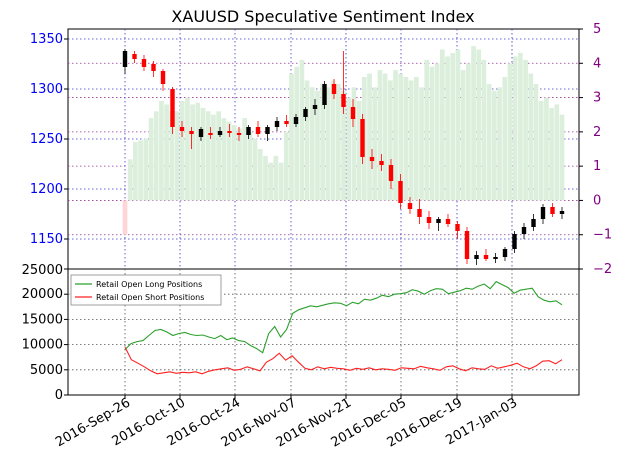 The image size is (636, 467). What do you see at coordinates (597, 98) in the screenshot?
I see `ssi-tick-label: 3` at bounding box center [597, 98].